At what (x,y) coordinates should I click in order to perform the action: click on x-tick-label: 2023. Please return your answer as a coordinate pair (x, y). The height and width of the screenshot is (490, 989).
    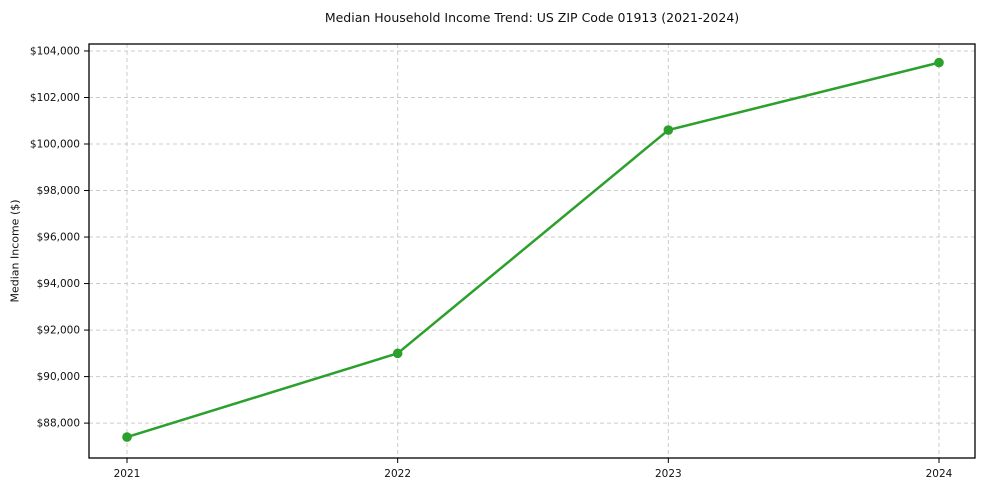
    Looking at the image, I should click on (668, 474).